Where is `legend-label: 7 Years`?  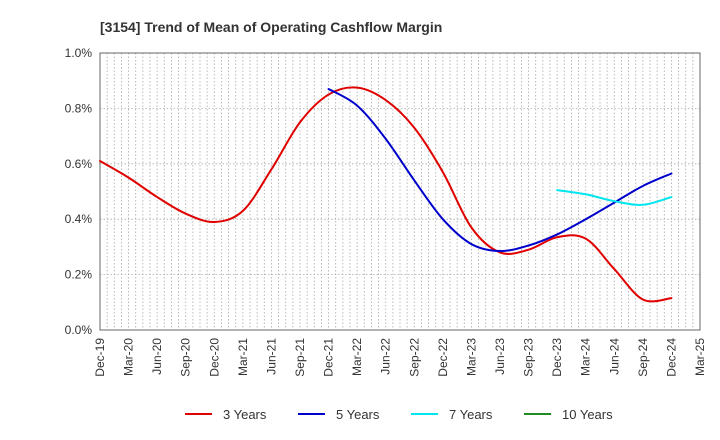 legend-label: 7 Years is located at coordinates (471, 414).